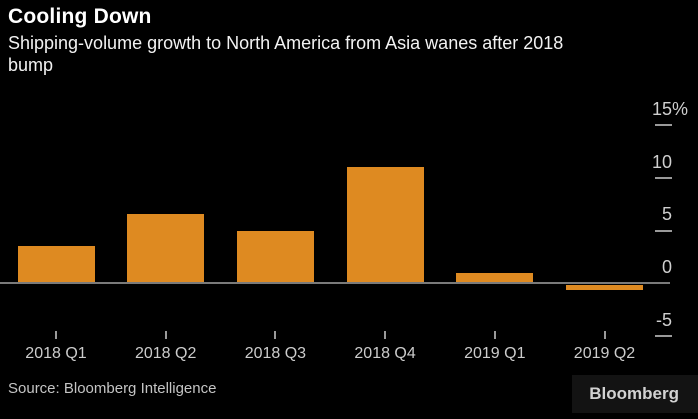  I want to click on chart-title: Cooling Down, so click(80, 16).